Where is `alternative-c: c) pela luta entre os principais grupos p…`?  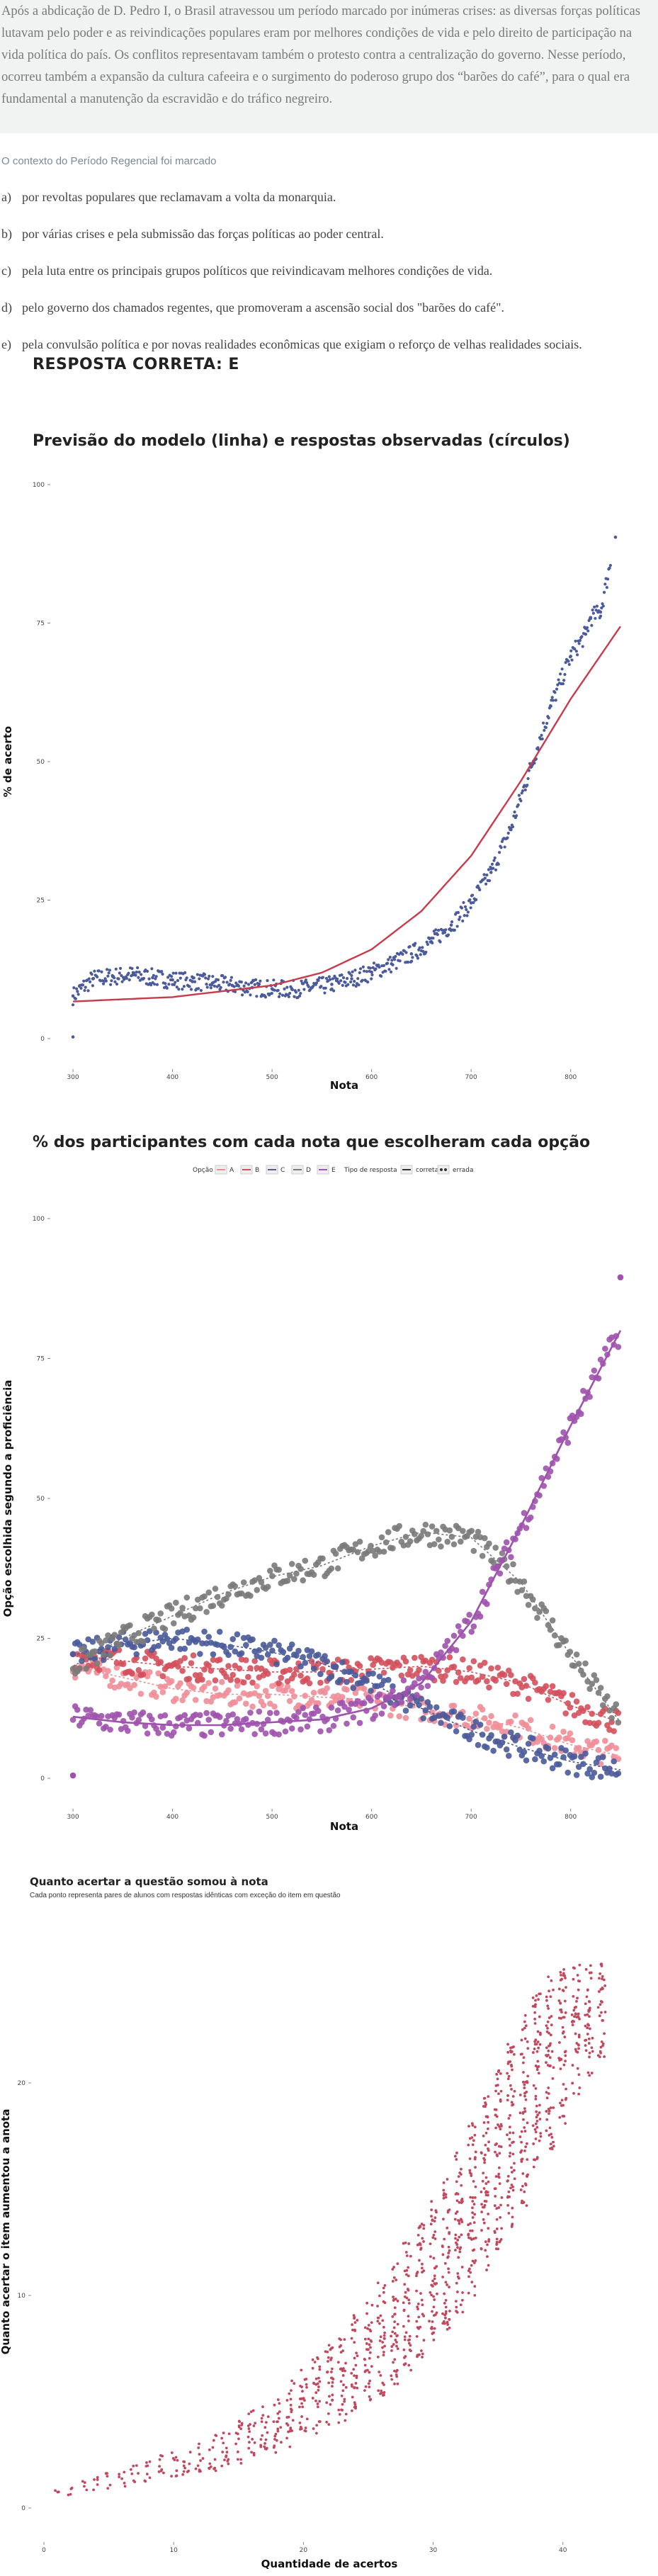 alternative-c: c) pela luta entre os principais grupos p… is located at coordinates (246, 271).